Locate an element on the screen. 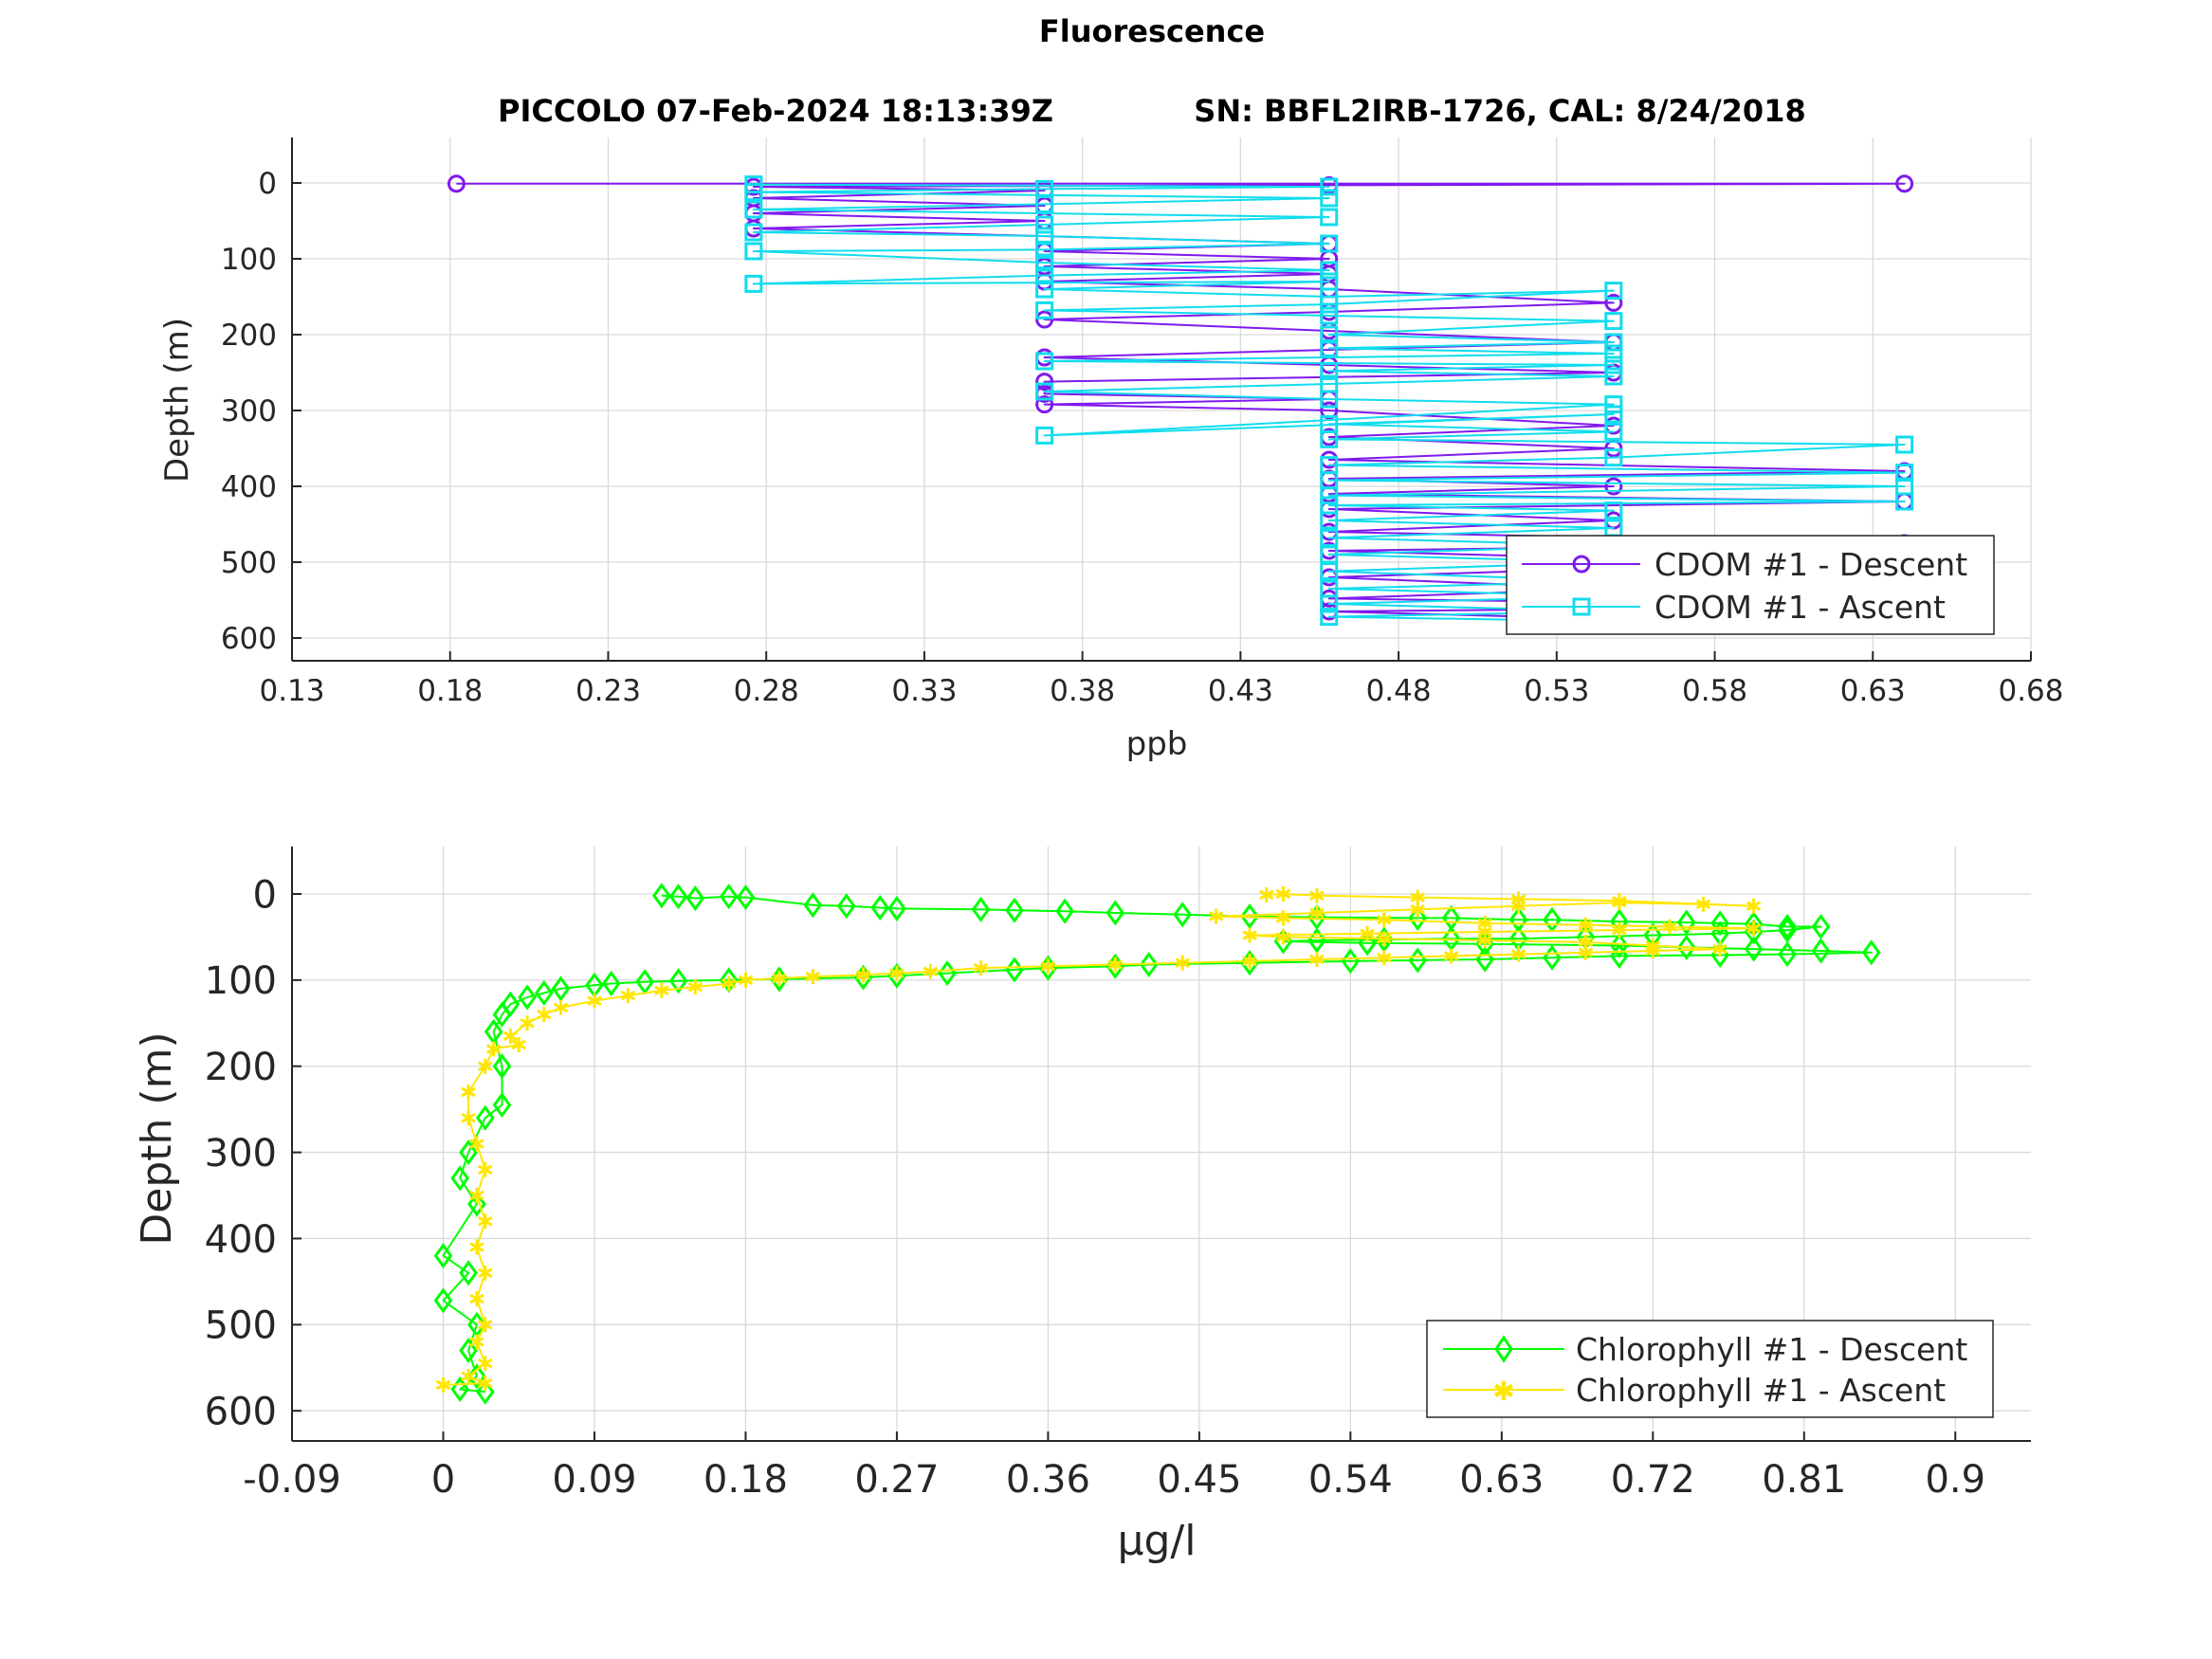  cdom-ytick-label: 0 is located at coordinates (267, 184).